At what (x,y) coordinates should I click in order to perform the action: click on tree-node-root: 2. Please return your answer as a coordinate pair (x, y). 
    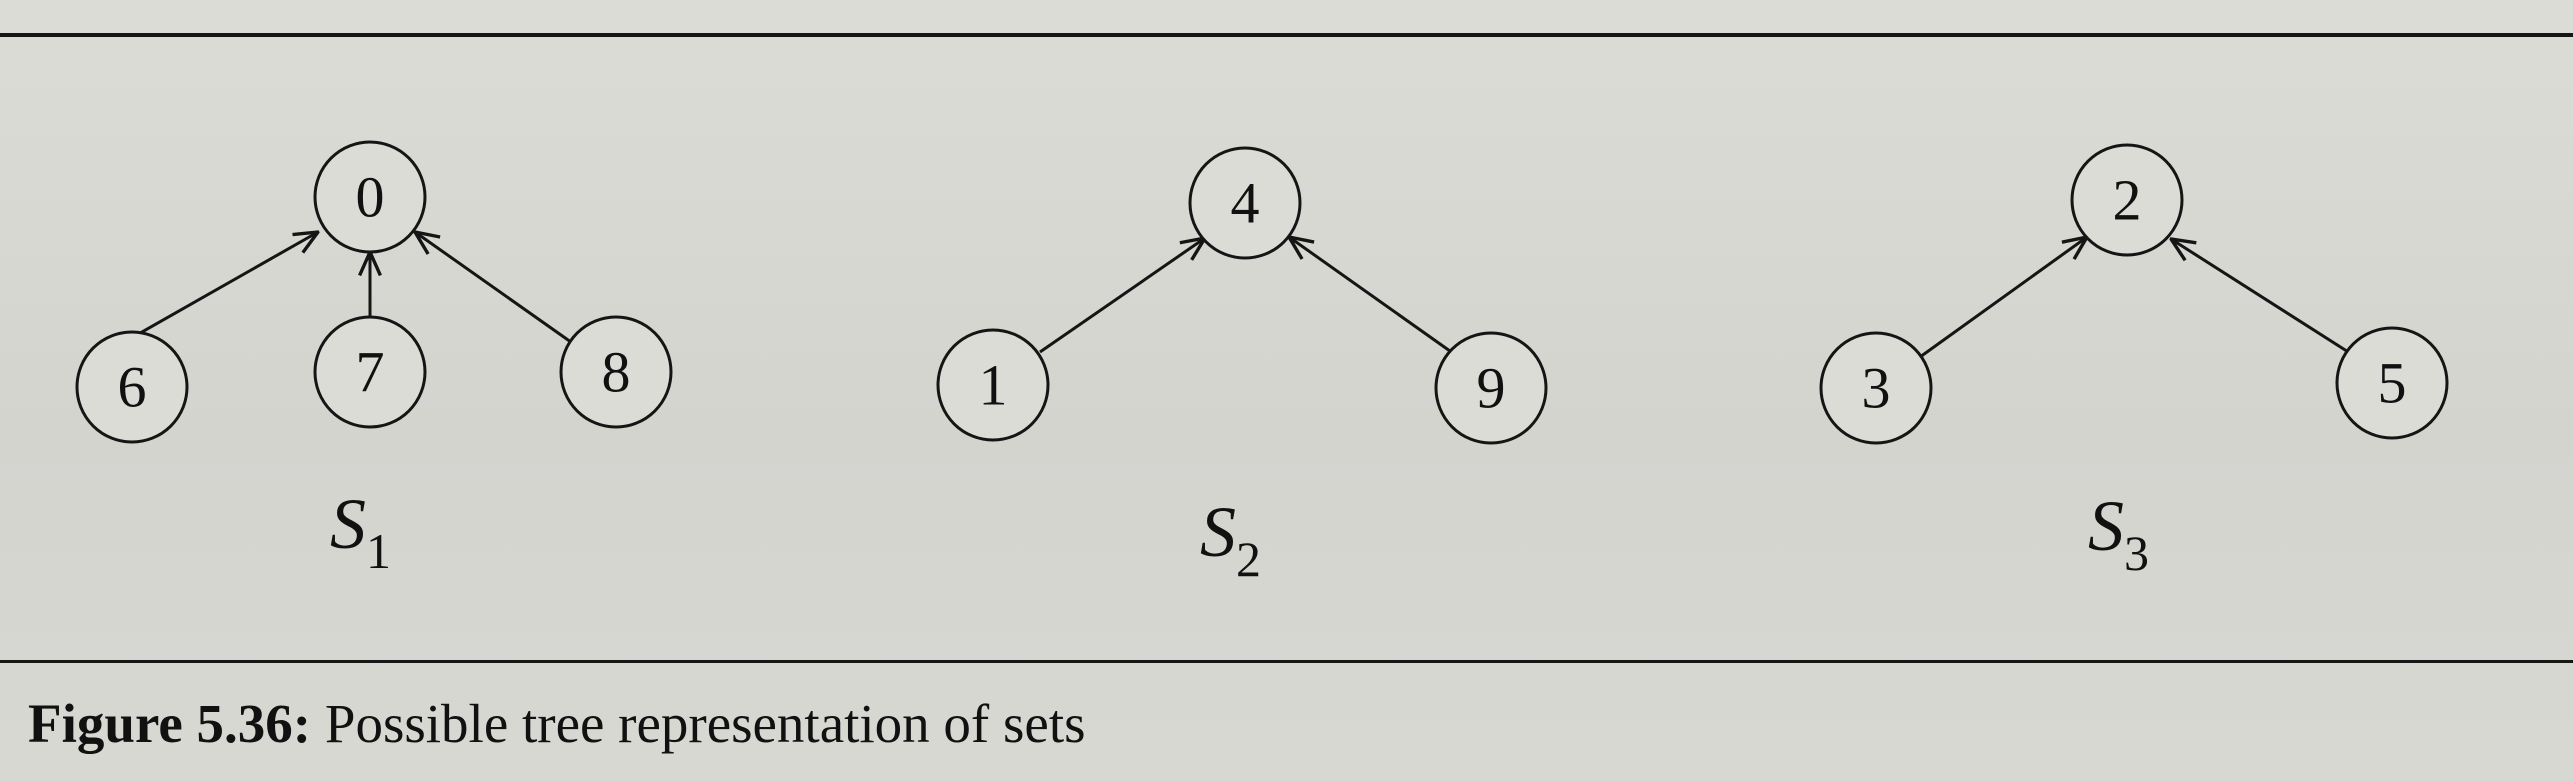
    Looking at the image, I should click on (2127, 200).